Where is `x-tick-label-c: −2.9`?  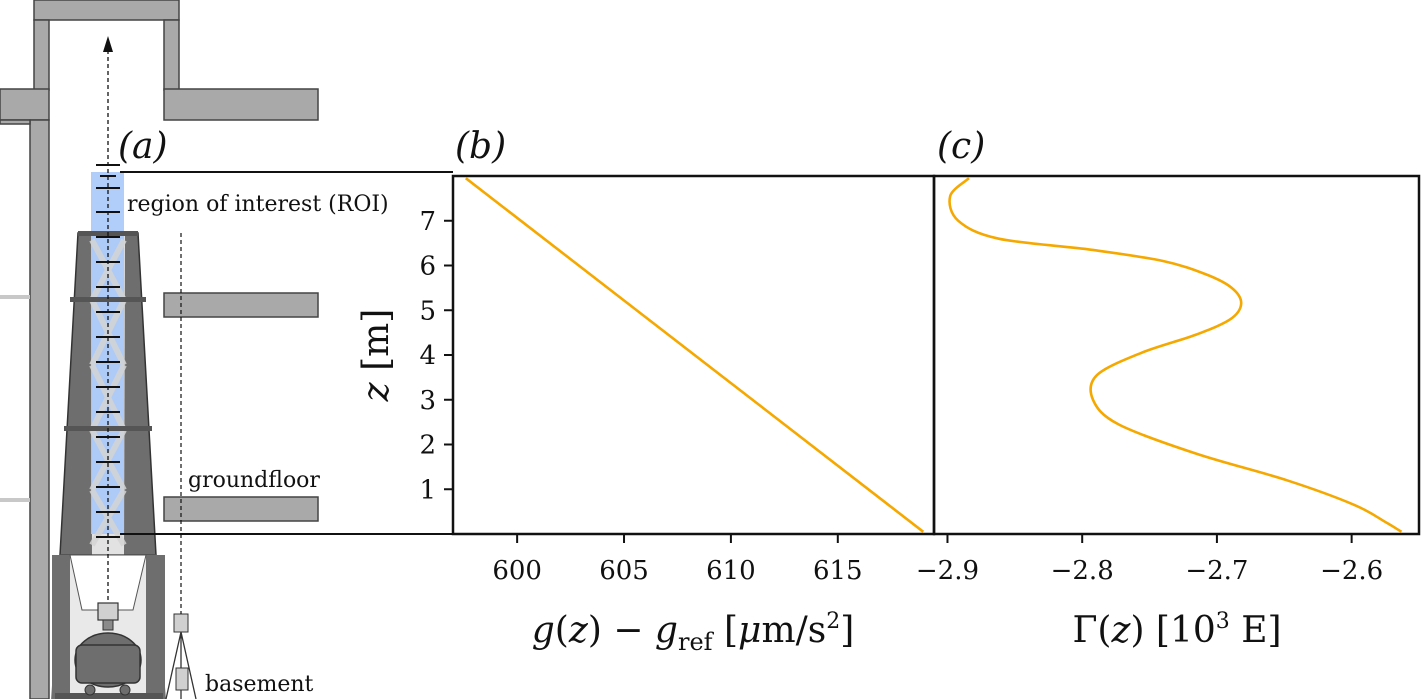
x-tick-label-c: −2.9 is located at coordinates (947, 571).